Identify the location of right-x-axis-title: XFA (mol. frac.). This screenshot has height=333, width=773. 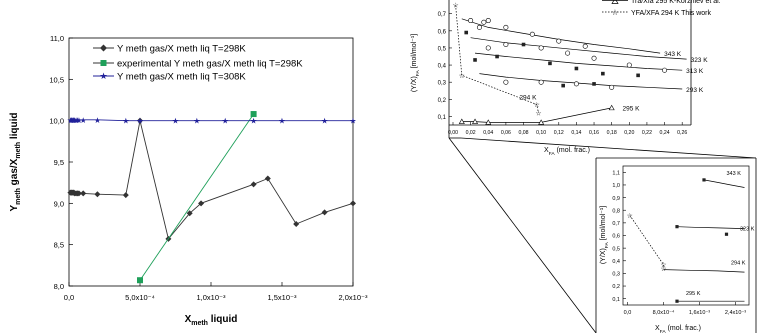
(567, 152).